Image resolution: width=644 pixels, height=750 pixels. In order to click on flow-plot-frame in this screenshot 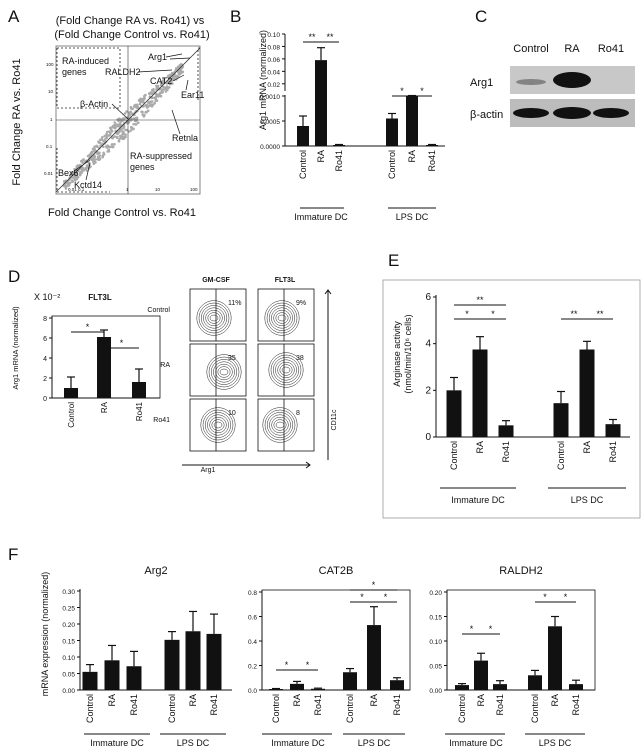, I will do `click(286, 315)`.